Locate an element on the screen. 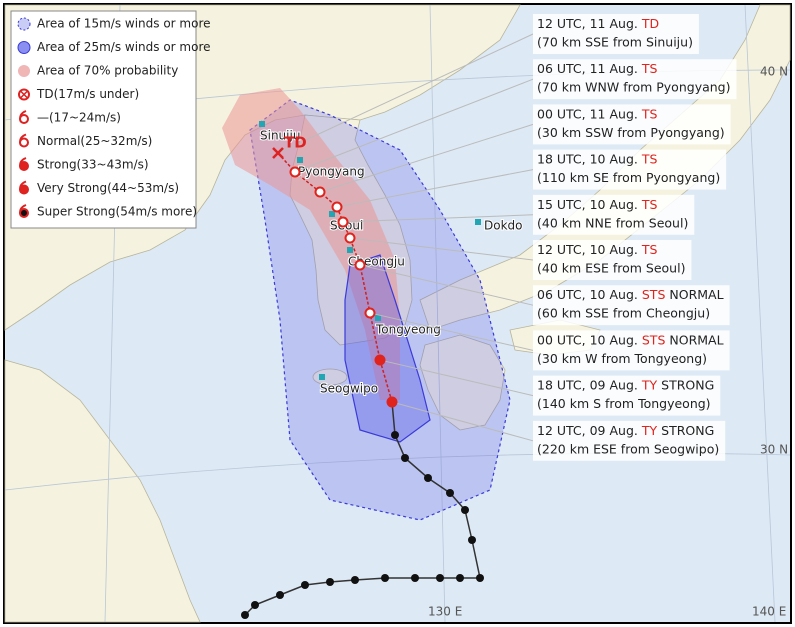  wind-25-area is located at coordinates (387, 348).